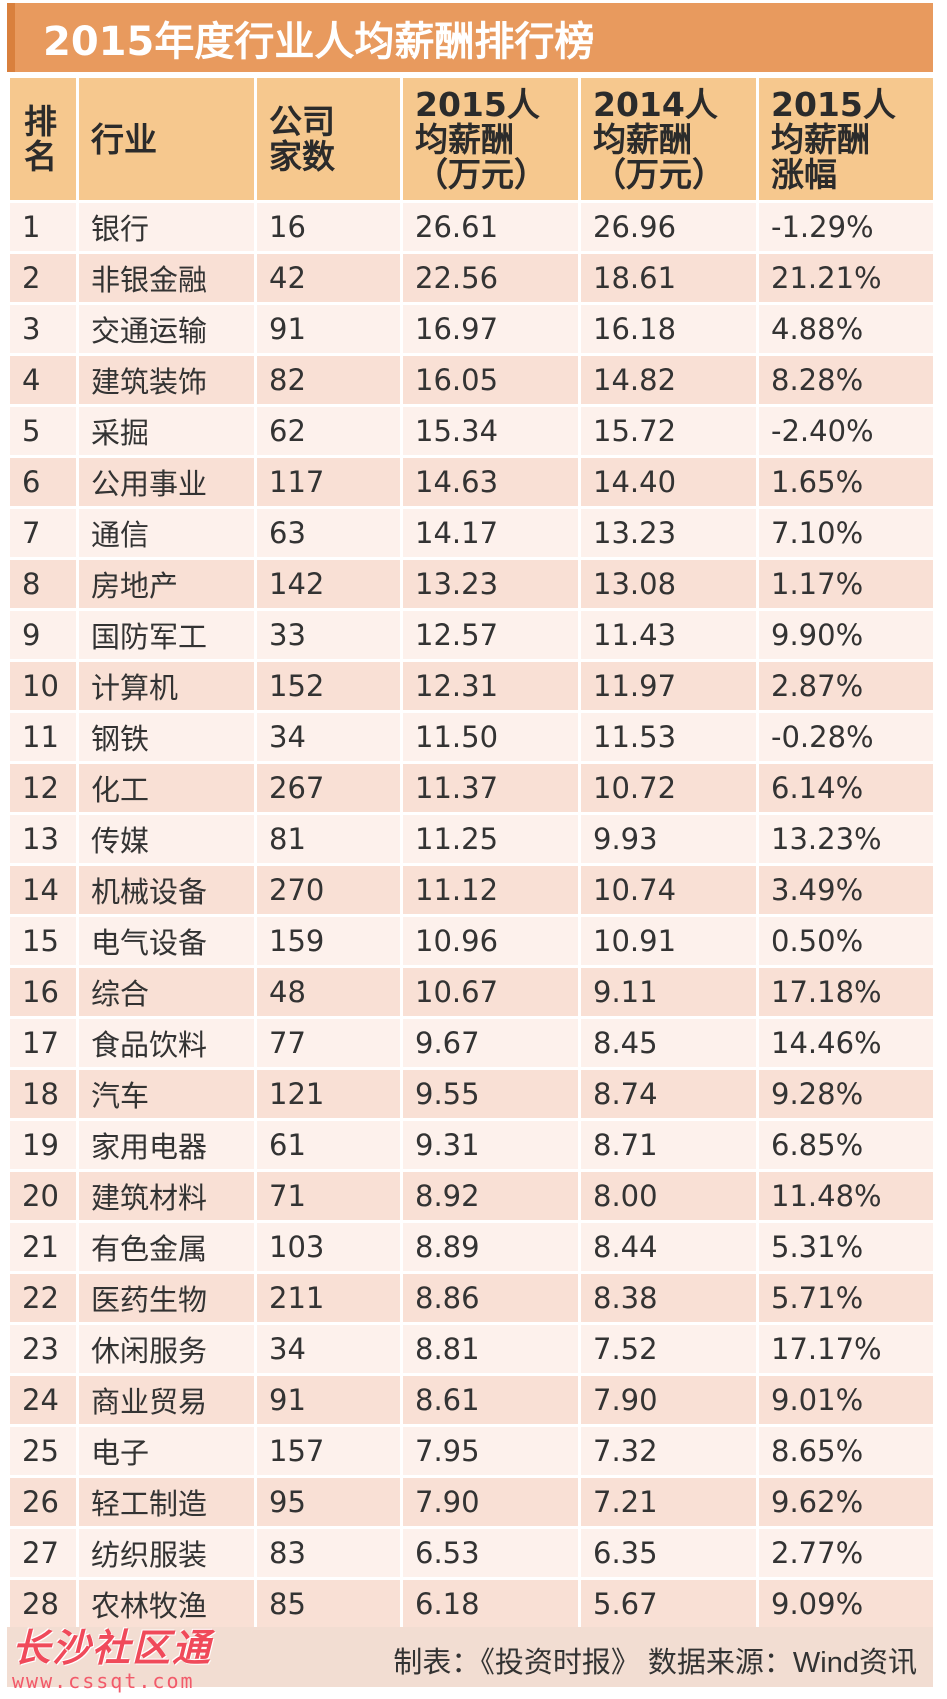  What do you see at coordinates (490, 228) in the screenshot?
I see `cell-pay-2015: 26.61` at bounding box center [490, 228].